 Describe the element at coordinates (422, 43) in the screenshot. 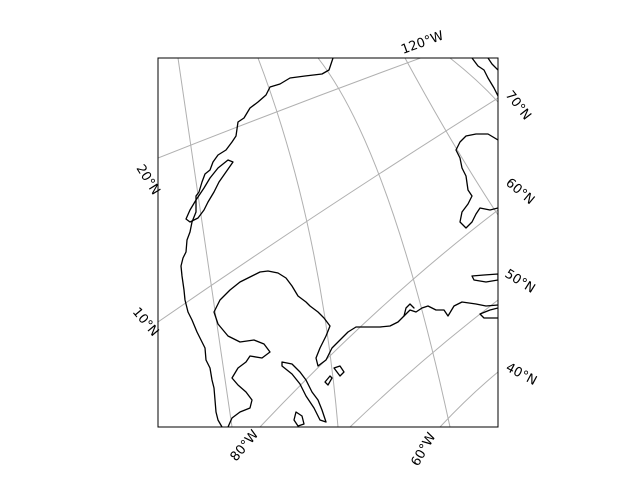

I see `longitude-label-120w: 120°W` at that location.